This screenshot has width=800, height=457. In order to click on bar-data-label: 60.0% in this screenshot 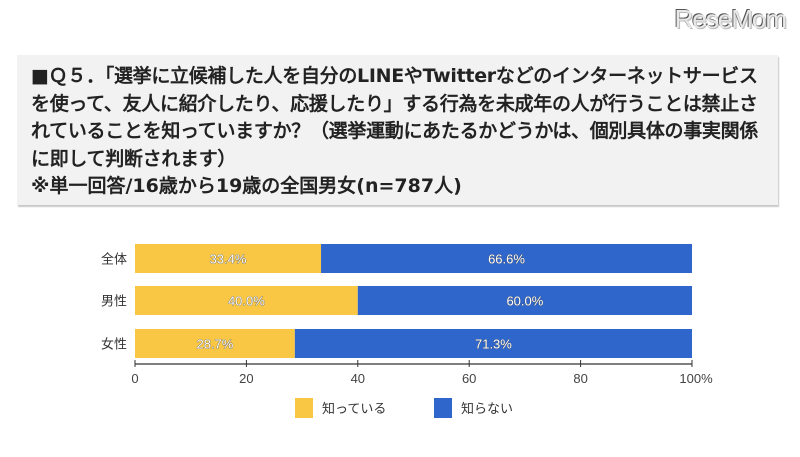, I will do `click(524, 301)`.